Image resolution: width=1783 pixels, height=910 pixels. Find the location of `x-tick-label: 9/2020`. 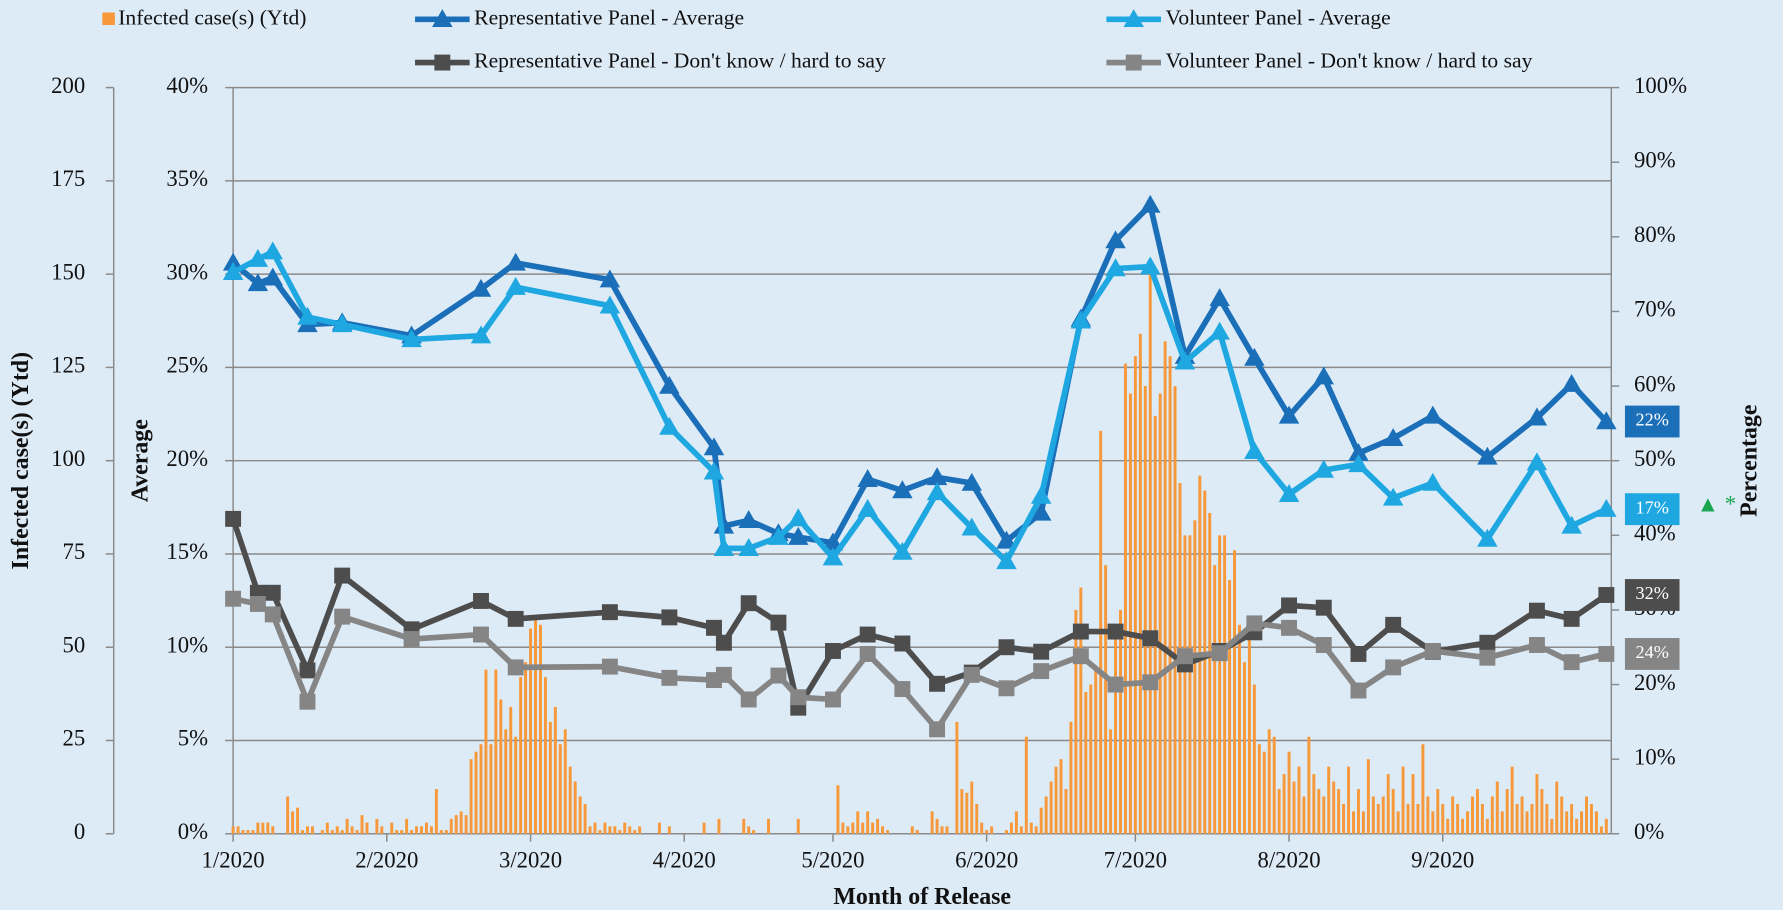

x-tick-label: 9/2020 is located at coordinates (1442, 859).